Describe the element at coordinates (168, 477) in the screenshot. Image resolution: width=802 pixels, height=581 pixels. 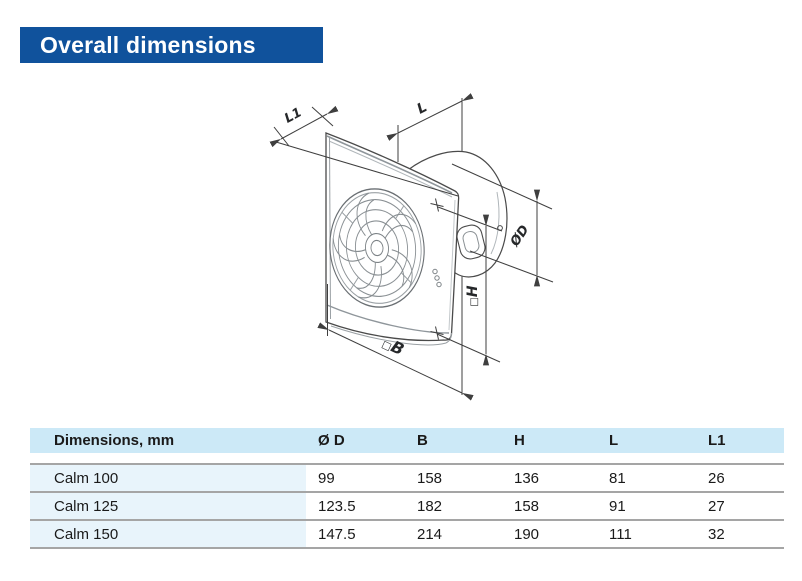
I see `model-name: Calm 100` at that location.